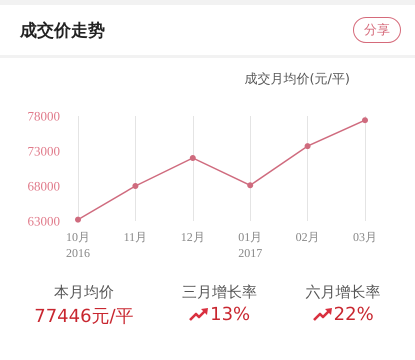  Describe the element at coordinates (250, 245) in the screenshot. I see `x-tick-label: 01月 2017` at that location.